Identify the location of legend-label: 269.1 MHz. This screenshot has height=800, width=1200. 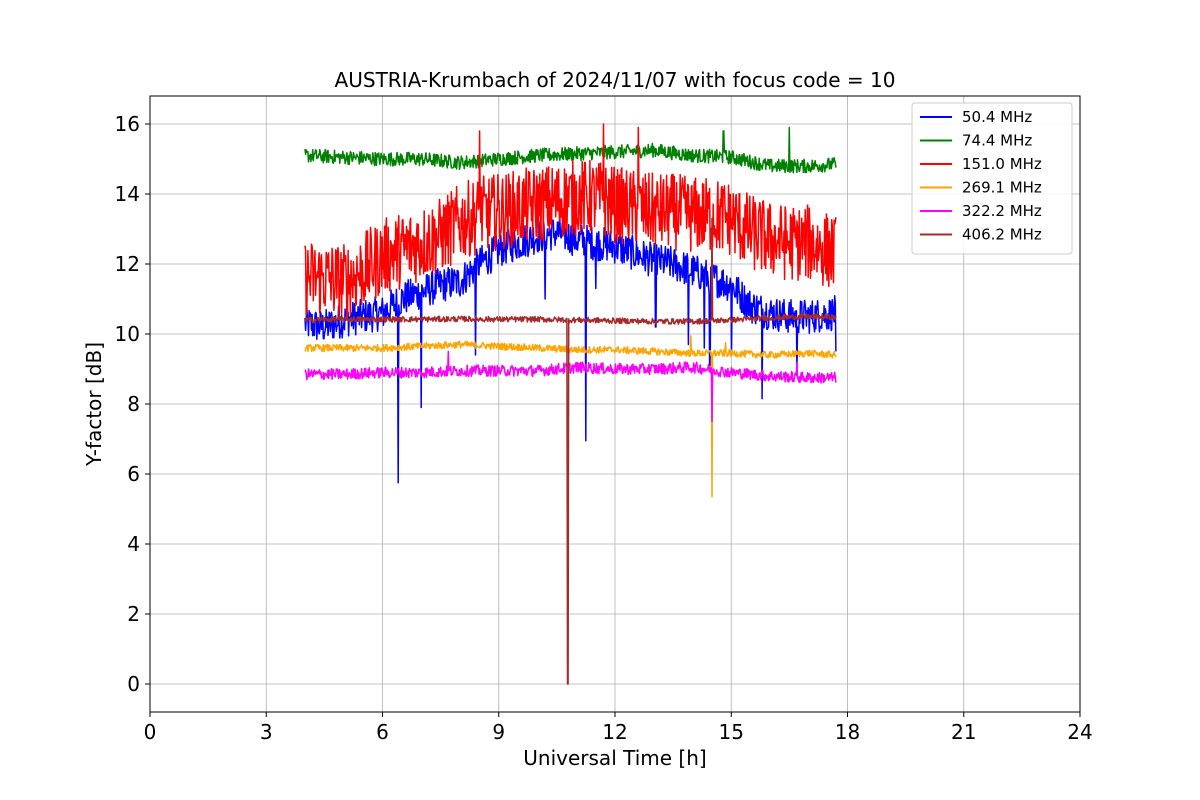
(1002, 188).